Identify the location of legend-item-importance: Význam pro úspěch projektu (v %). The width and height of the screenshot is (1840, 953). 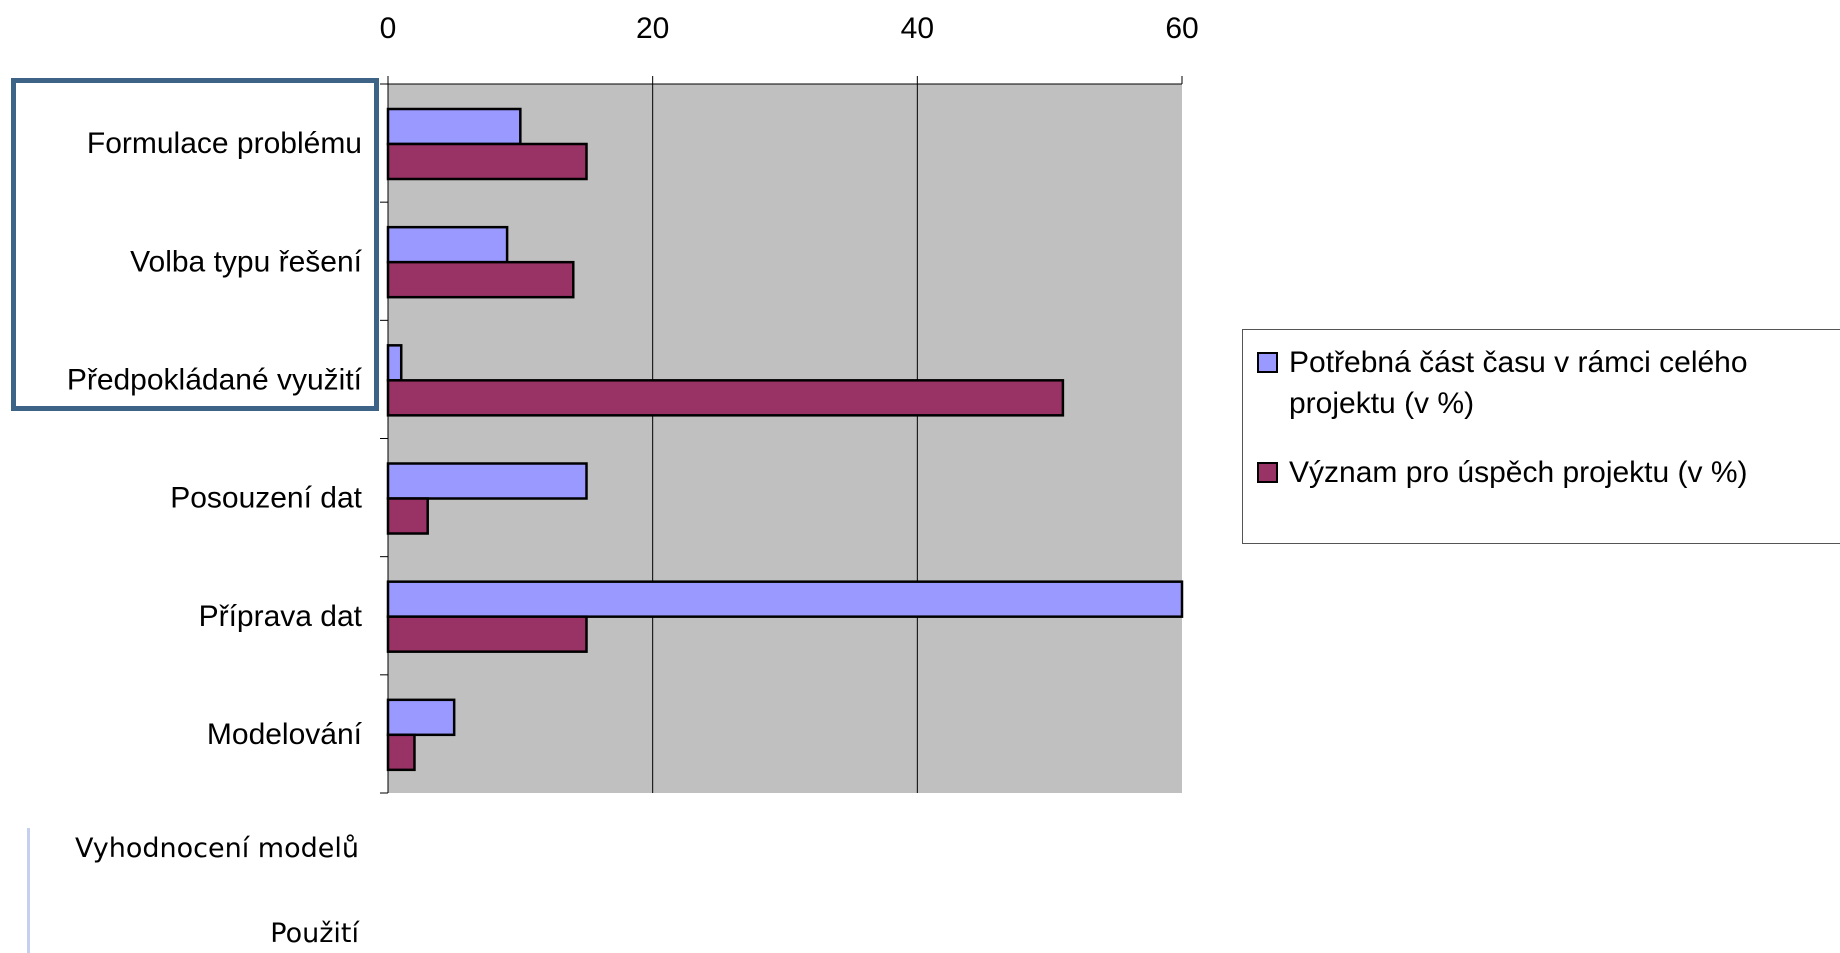
(1548, 472).